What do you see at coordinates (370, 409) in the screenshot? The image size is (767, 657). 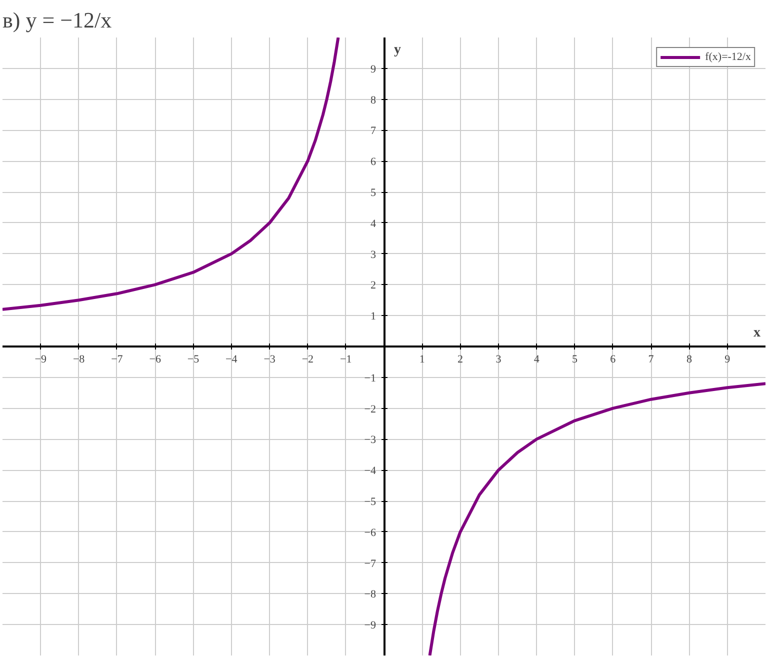 I see `y-tick-label: −2` at bounding box center [370, 409].